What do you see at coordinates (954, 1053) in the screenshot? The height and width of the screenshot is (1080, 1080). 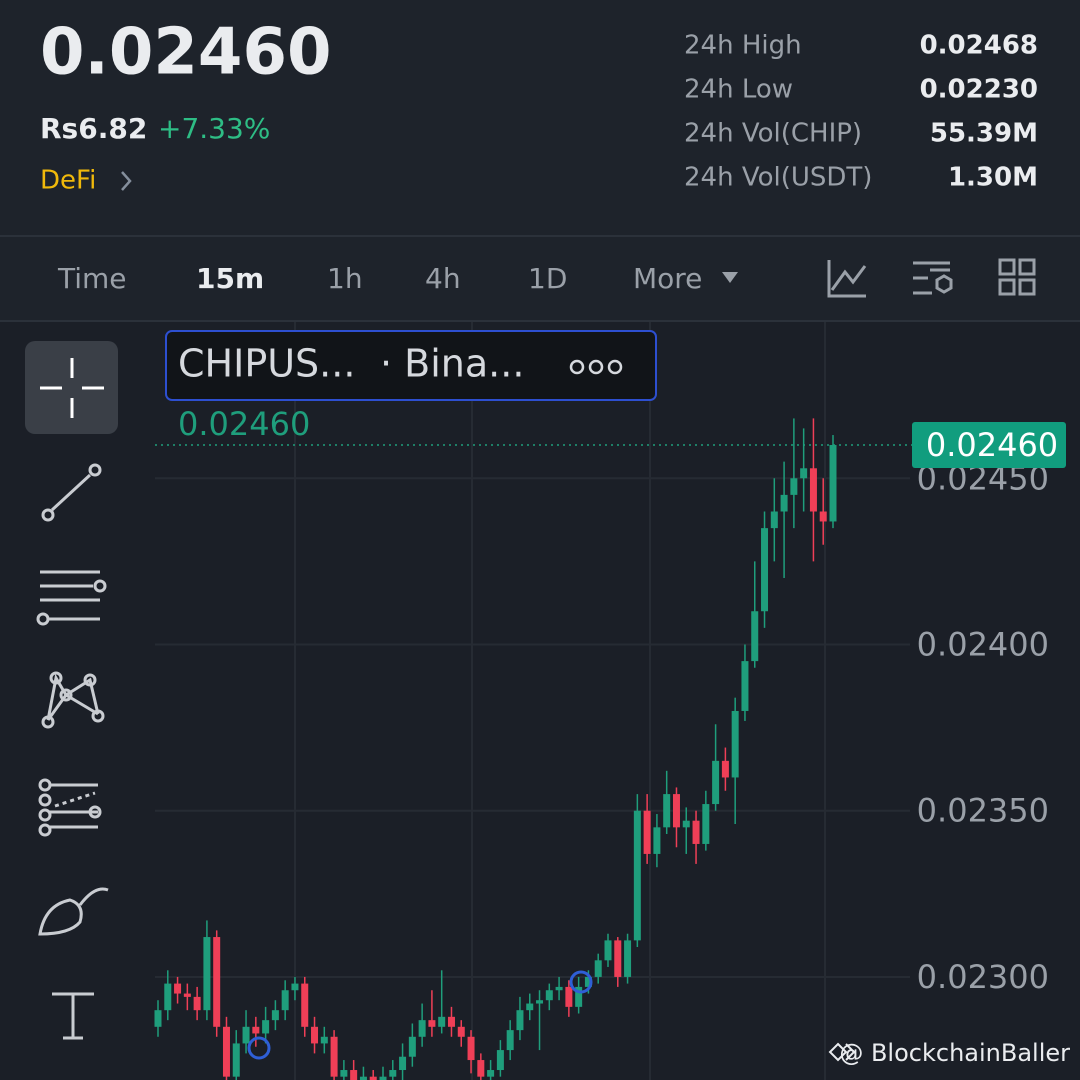 I see `watermark: @ BlockchainBaller` at bounding box center [954, 1053].